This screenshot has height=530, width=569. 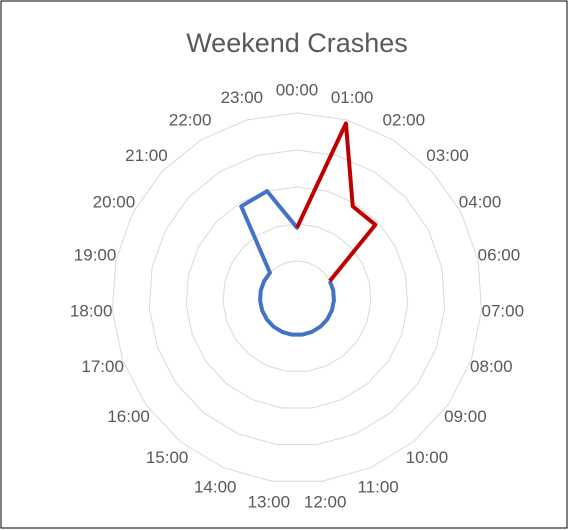 I want to click on category-label: 22:00, so click(x=190, y=120).